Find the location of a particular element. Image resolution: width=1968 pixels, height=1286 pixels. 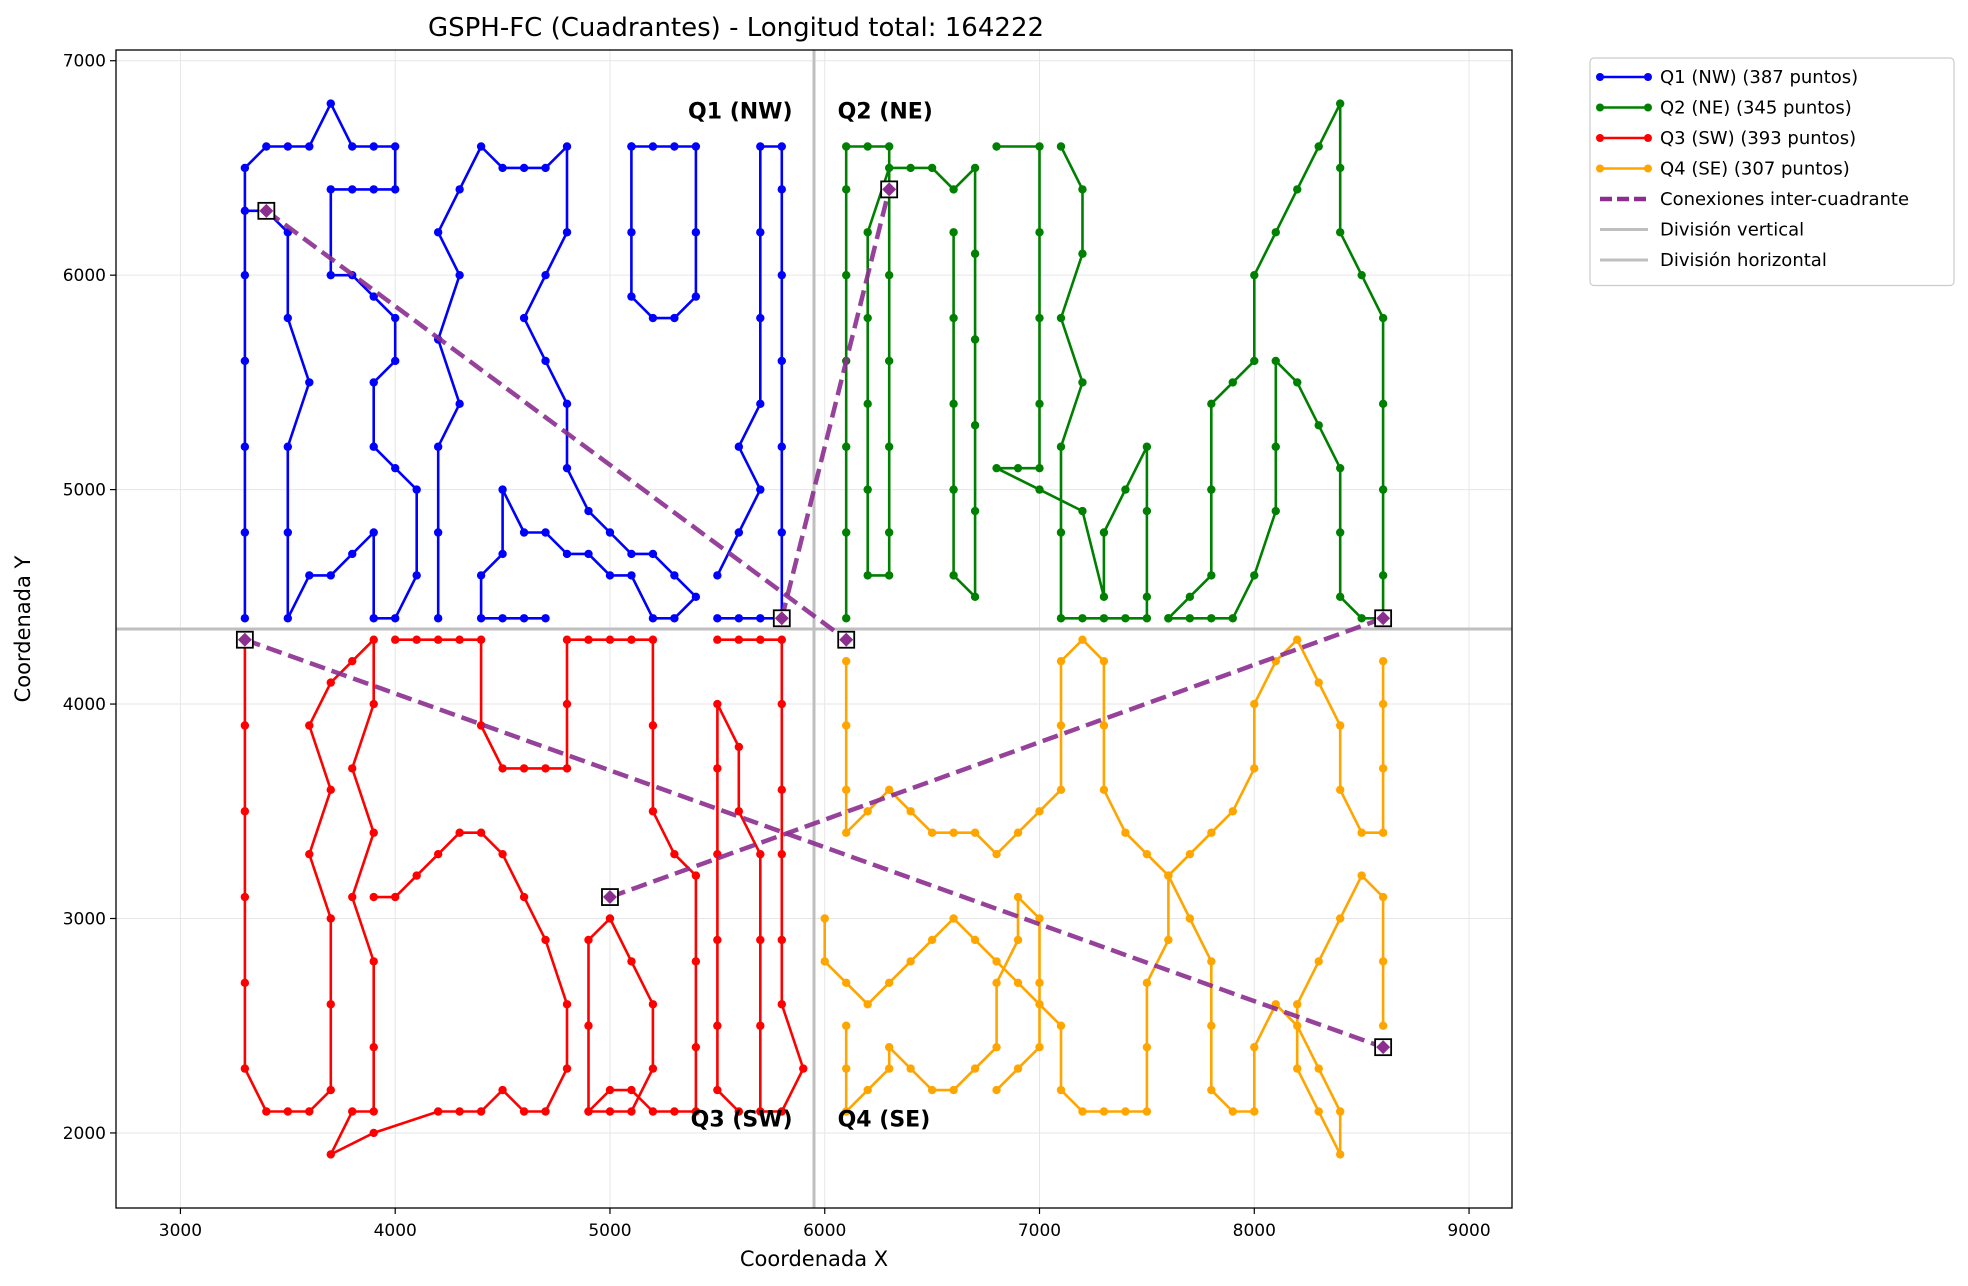

legend-label: Q2 (NE) (345 puntos) is located at coordinates (1756, 108).